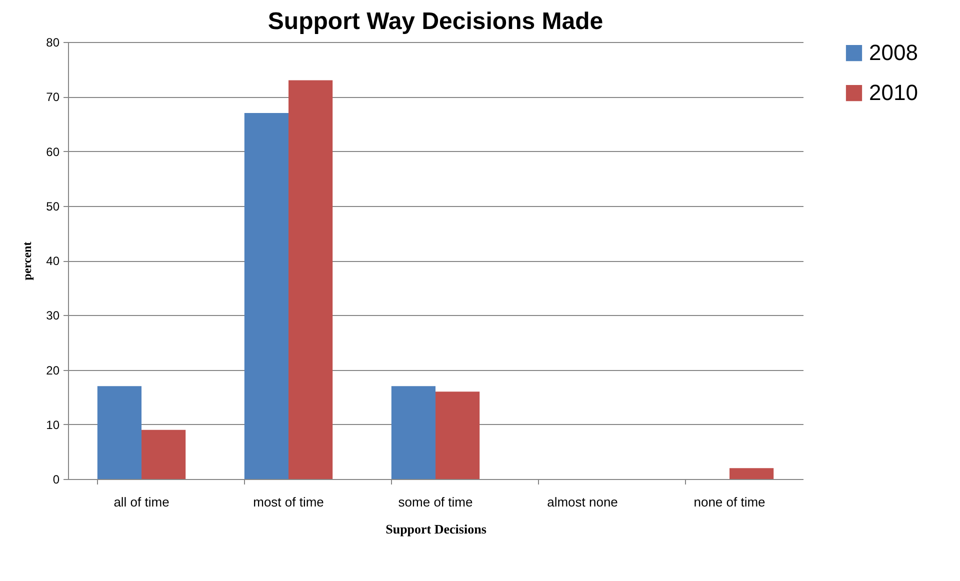  What do you see at coordinates (582, 502) in the screenshot?
I see `x-tick-label: almost none` at bounding box center [582, 502].